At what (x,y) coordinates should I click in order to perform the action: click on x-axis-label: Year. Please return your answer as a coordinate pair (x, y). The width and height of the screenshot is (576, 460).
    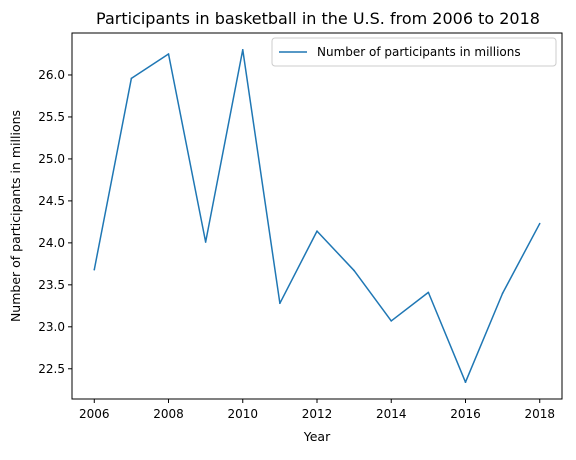
    Looking at the image, I should click on (317, 436).